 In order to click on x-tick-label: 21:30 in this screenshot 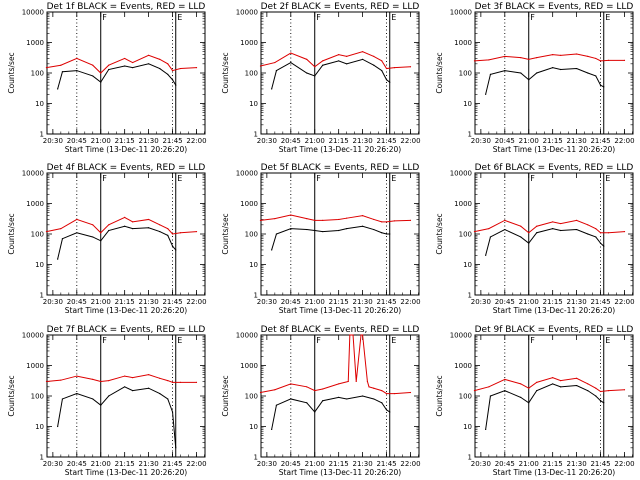, I will do `click(577, 141)`.